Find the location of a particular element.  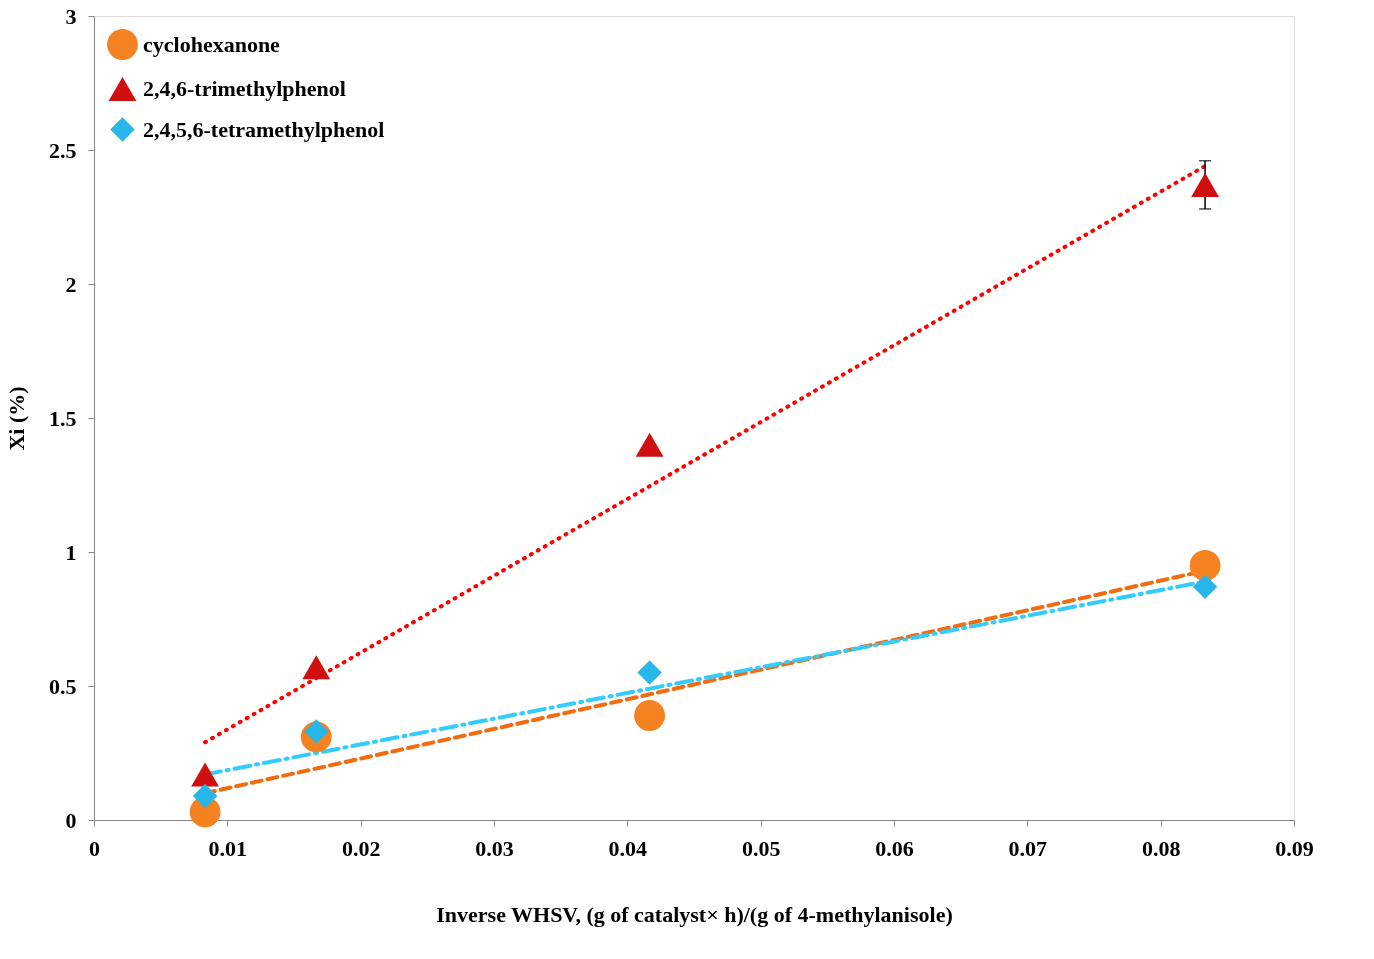

y-tick-label: 1.5 is located at coordinates (63, 418).